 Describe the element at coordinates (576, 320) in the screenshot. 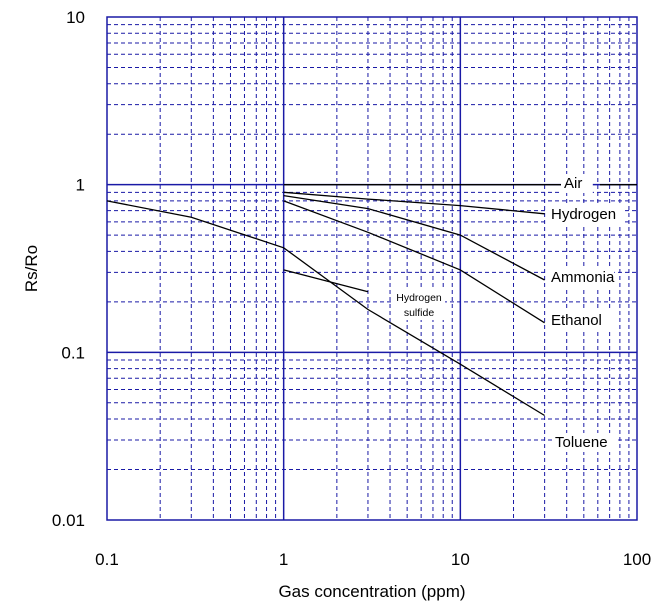

I see `series-label-ethanol: Ethanol` at that location.